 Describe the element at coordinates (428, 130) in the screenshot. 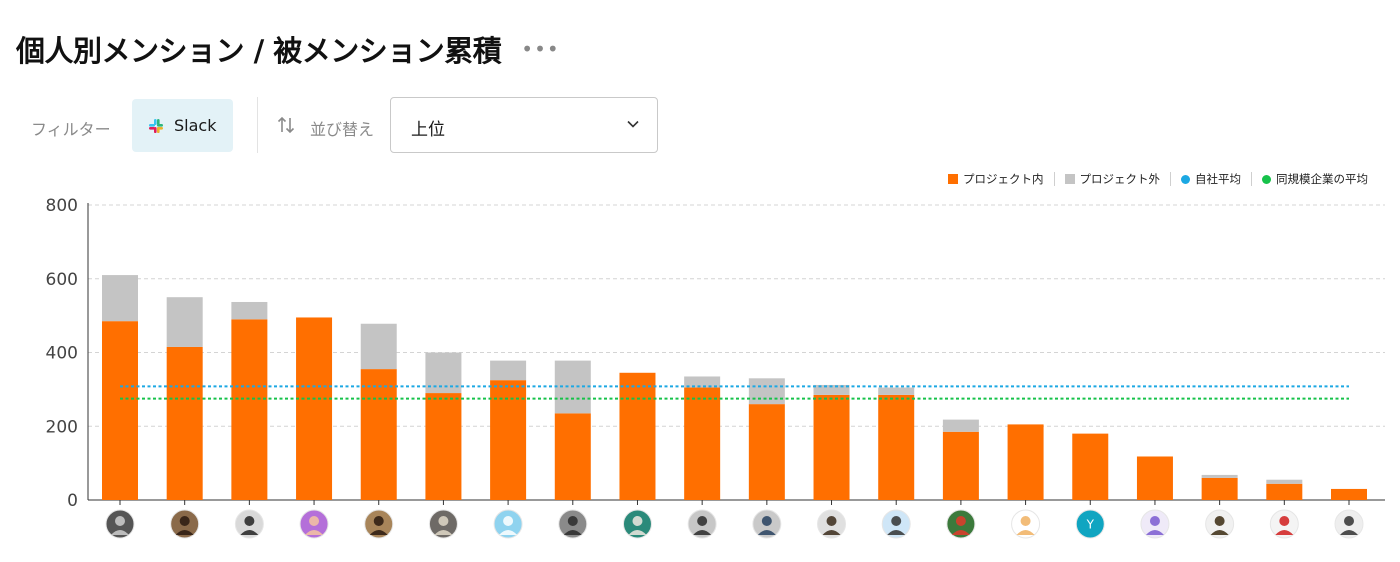

I see `sort-select-value: 上位` at that location.